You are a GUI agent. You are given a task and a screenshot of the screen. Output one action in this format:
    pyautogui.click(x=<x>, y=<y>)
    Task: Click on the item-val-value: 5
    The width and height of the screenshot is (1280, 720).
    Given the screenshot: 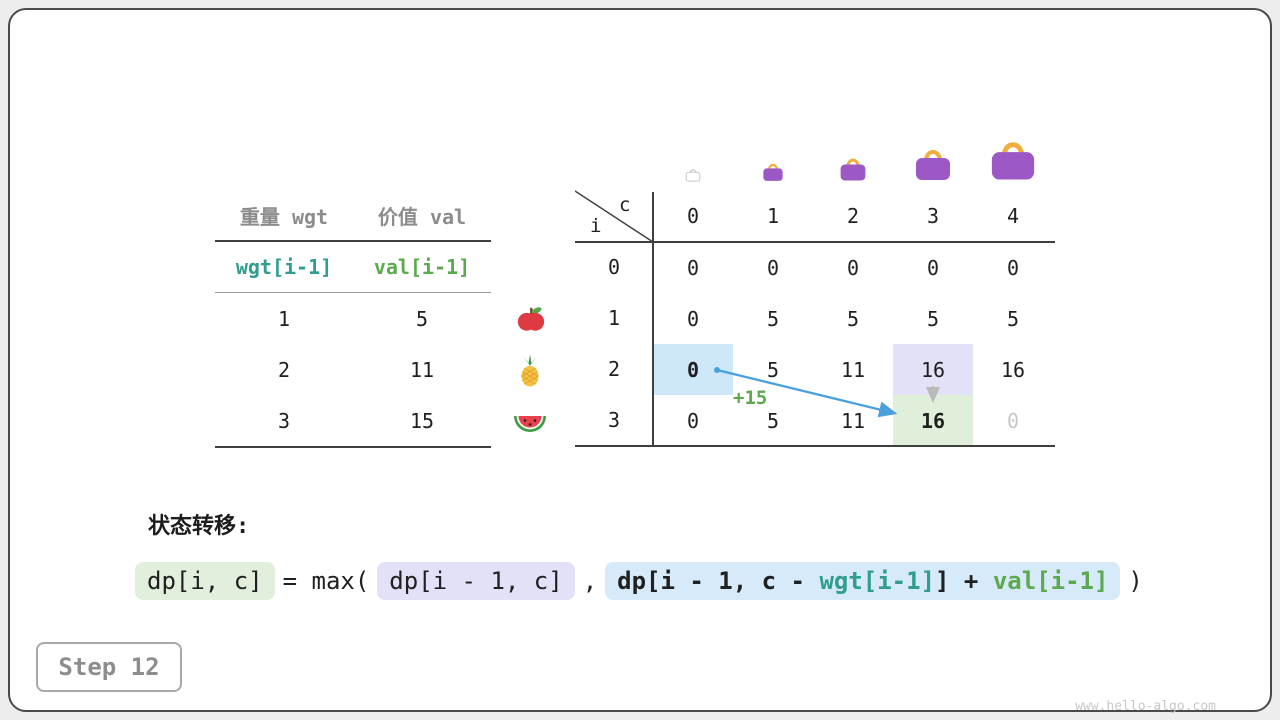 What is the action you would take?
    pyautogui.click(x=422, y=318)
    